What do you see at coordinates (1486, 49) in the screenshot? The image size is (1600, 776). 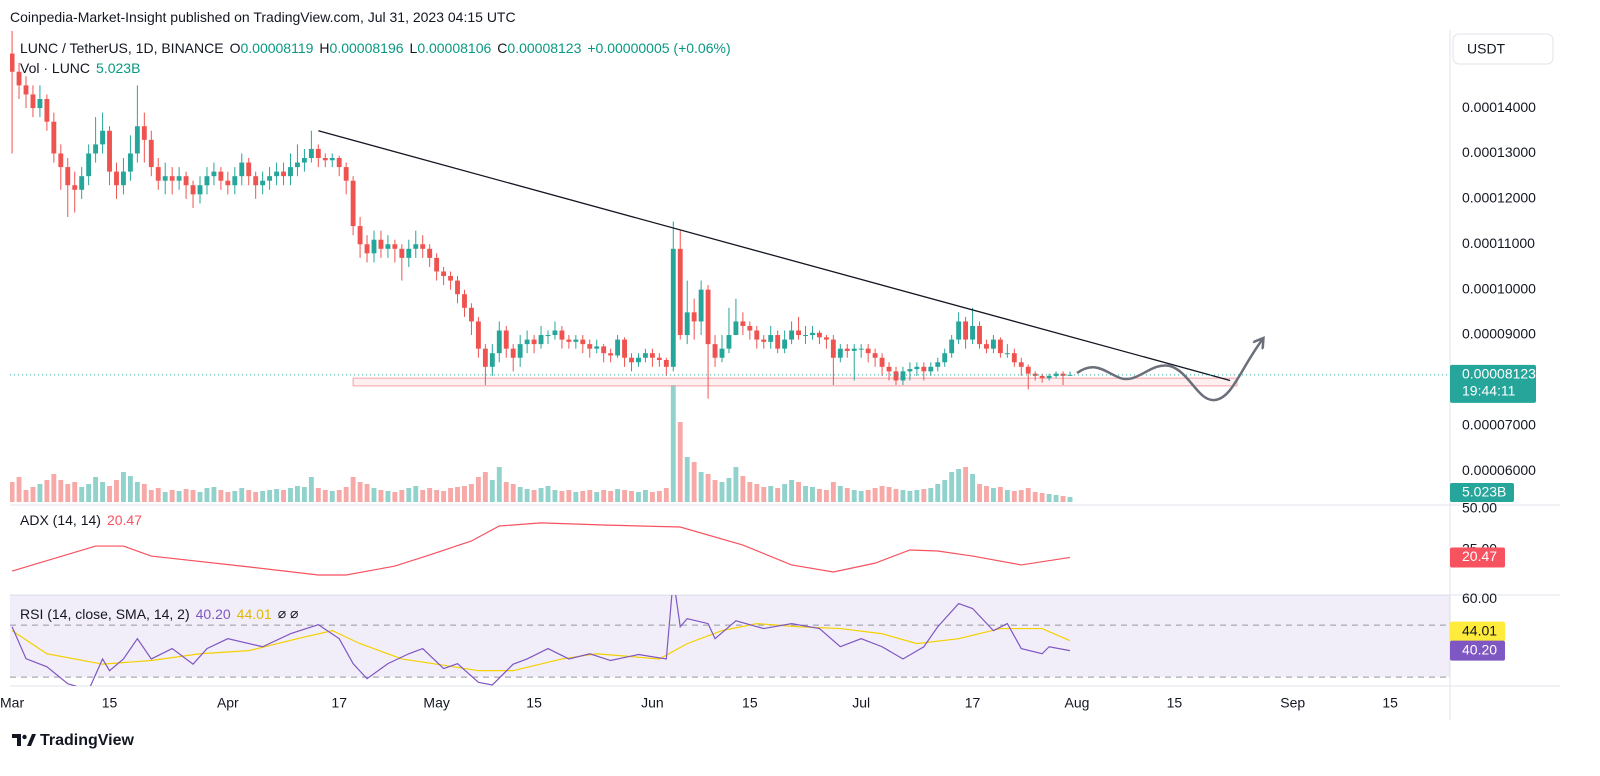 I see `currency-label: USDT` at bounding box center [1486, 49].